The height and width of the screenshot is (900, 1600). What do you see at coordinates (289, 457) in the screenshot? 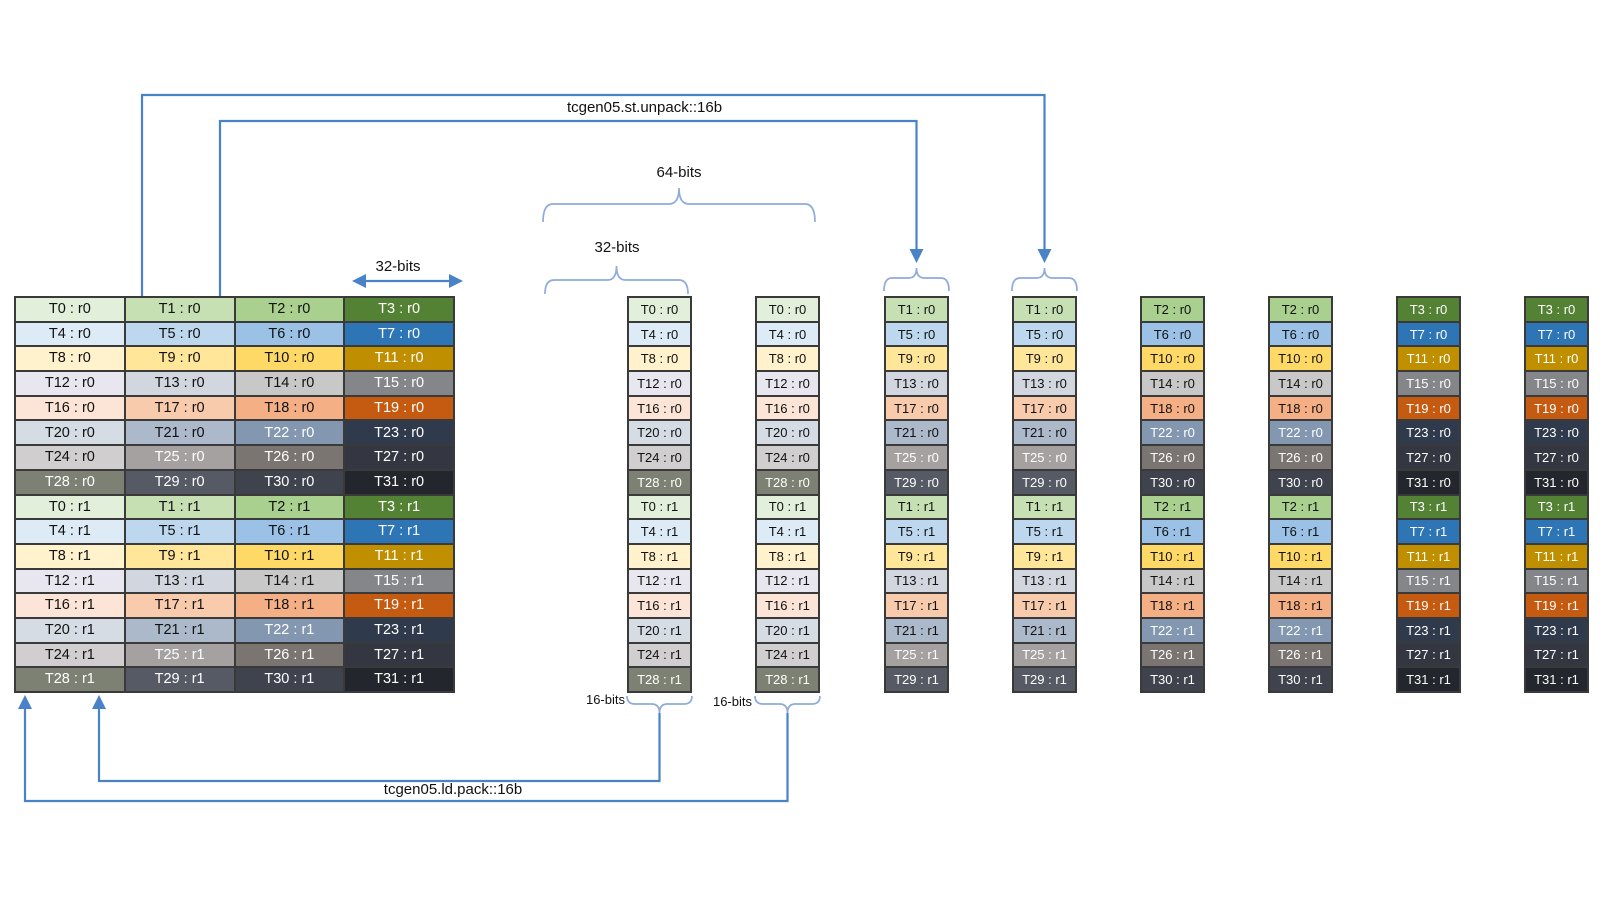
I see `tmem-cell: T26 : r0` at bounding box center [289, 457].